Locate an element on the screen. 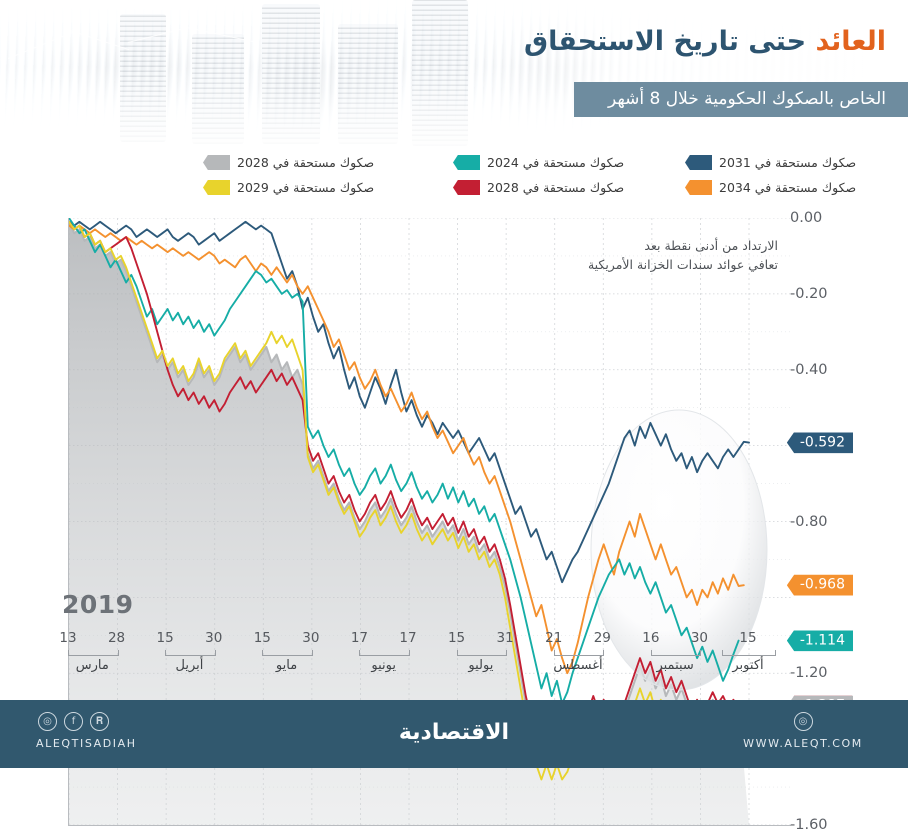 The width and height of the screenshot is (908, 833). facebook-icon: f is located at coordinates (73, 721).